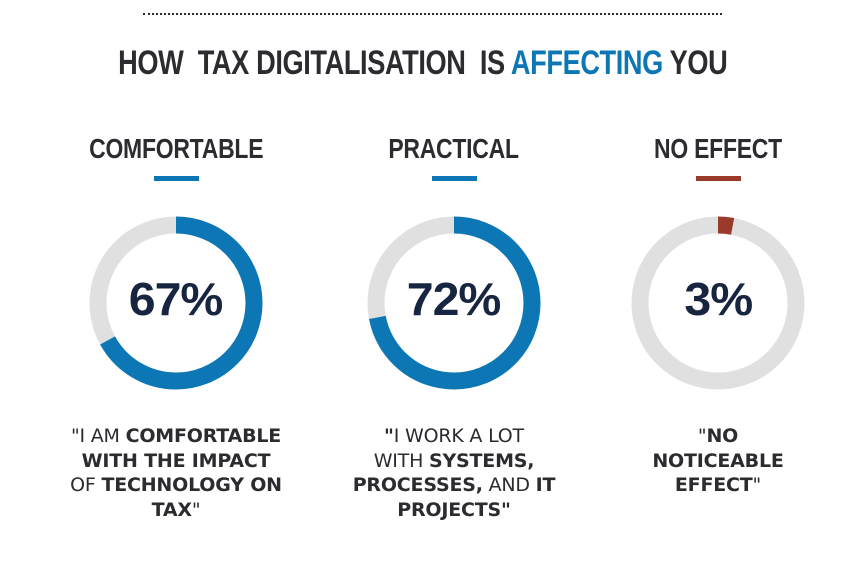 This screenshot has width=845, height=561. Describe the element at coordinates (432, 14) in the screenshot. I see `dotted-divider` at that location.